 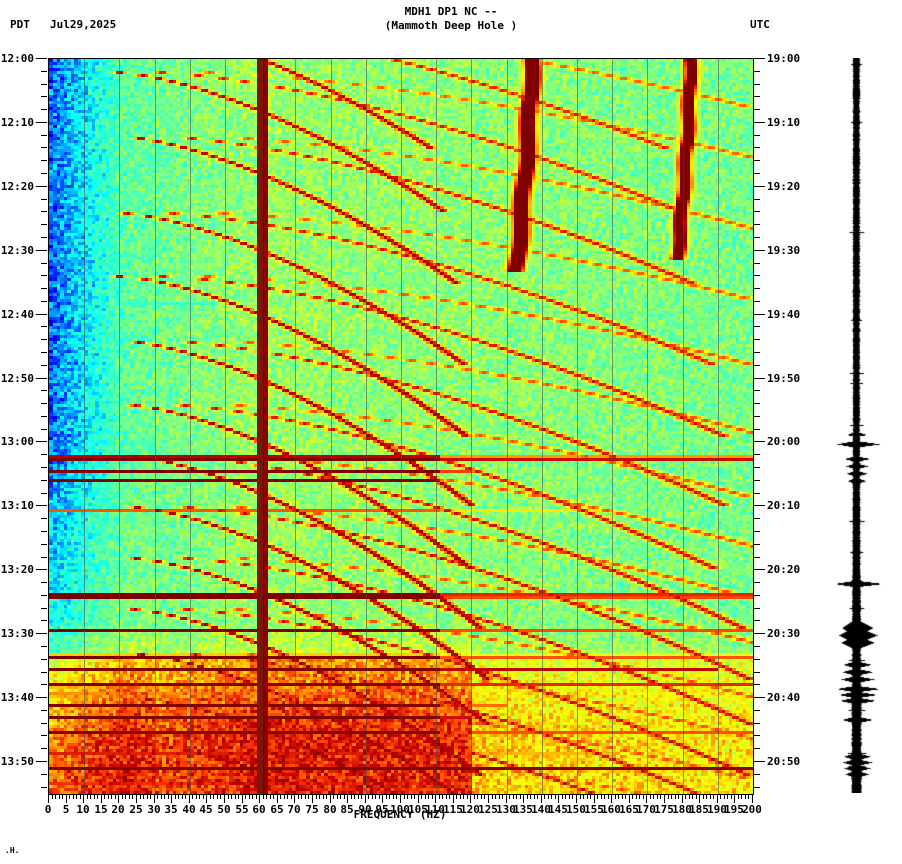 What do you see at coordinates (48, 809) in the screenshot?
I see `axis-tick-label: 0` at bounding box center [48, 809].